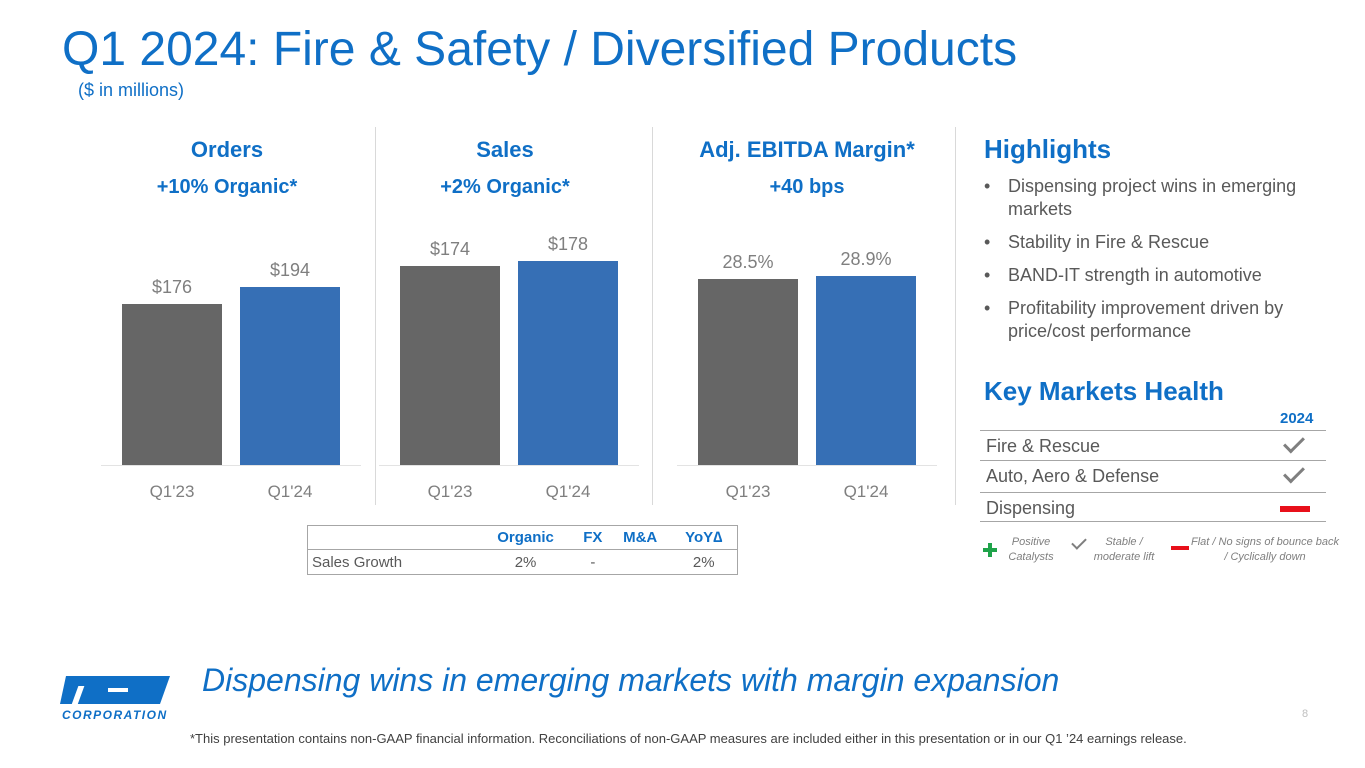 This screenshot has width=1365, height=768. Describe the element at coordinates (1031, 549) in the screenshot. I see `legend-positive: Positive Catalysts` at that location.